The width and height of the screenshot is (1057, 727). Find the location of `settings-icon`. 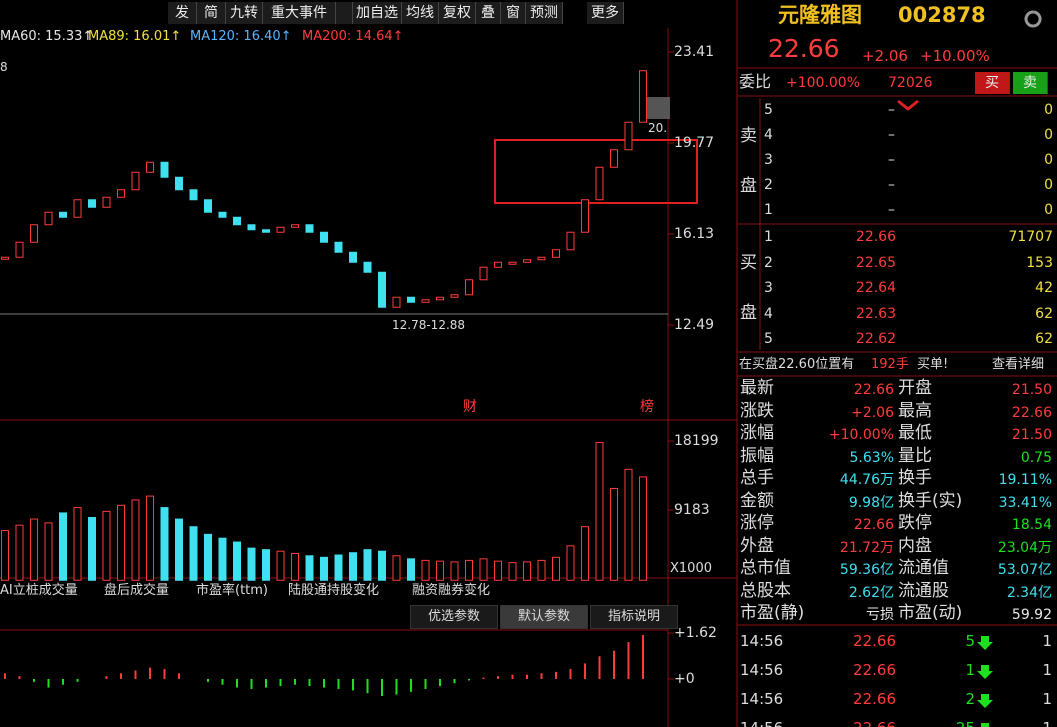

settings-icon is located at coordinates (1033, 19).